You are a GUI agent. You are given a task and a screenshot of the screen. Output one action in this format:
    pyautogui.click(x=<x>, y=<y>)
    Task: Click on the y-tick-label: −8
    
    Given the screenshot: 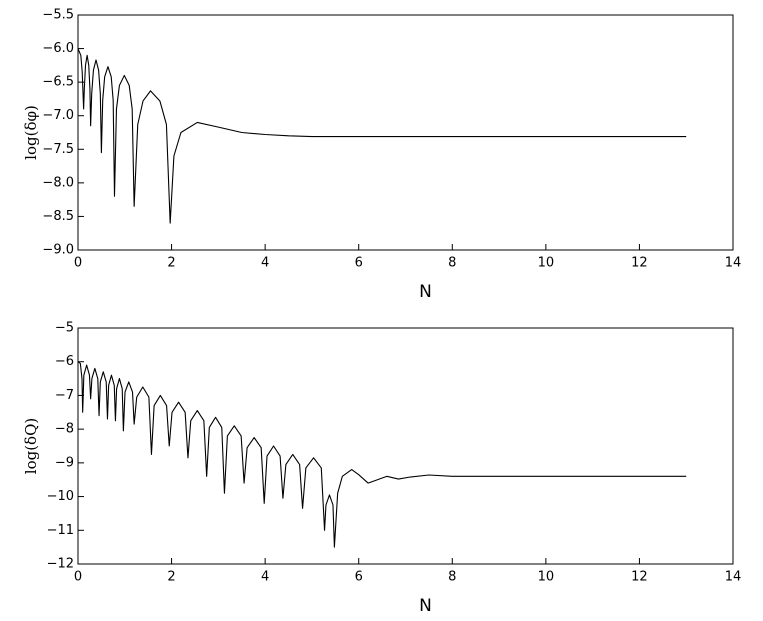 What is the action you would take?
    pyautogui.click(x=64, y=429)
    